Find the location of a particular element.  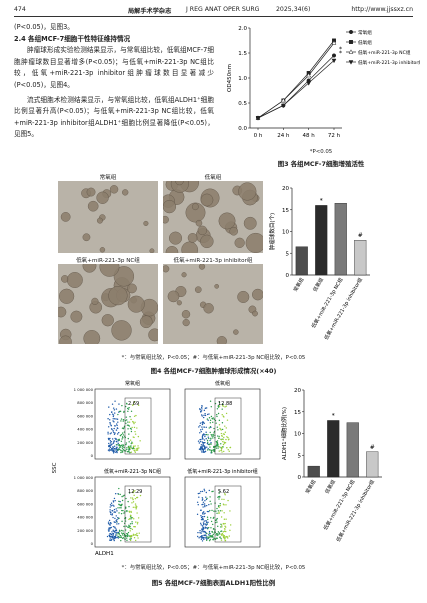

legend-label: 低氧+miR-221-3p NC组 is located at coordinates (384, 52).